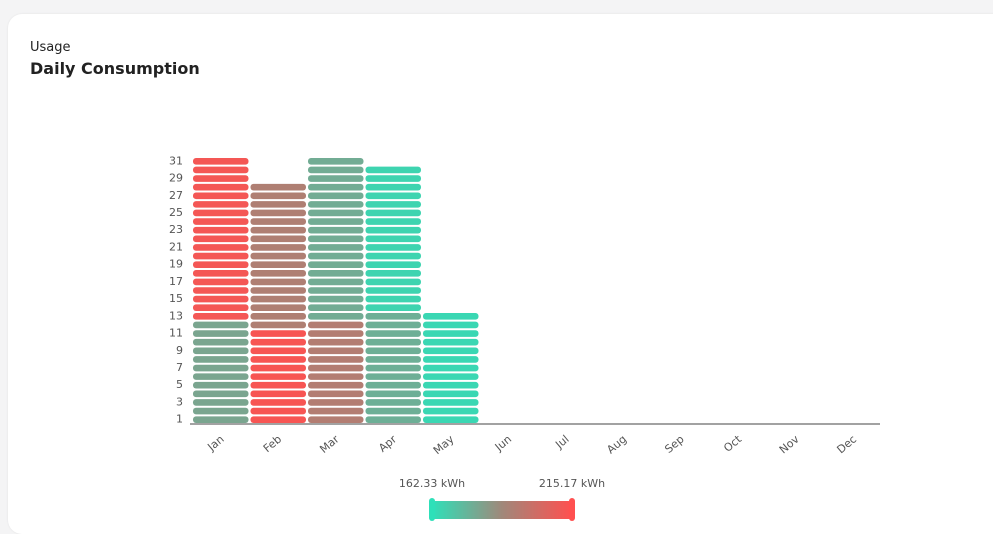  What do you see at coordinates (215, 444) in the screenshot?
I see `x-tick-label: Jan` at bounding box center [215, 444].